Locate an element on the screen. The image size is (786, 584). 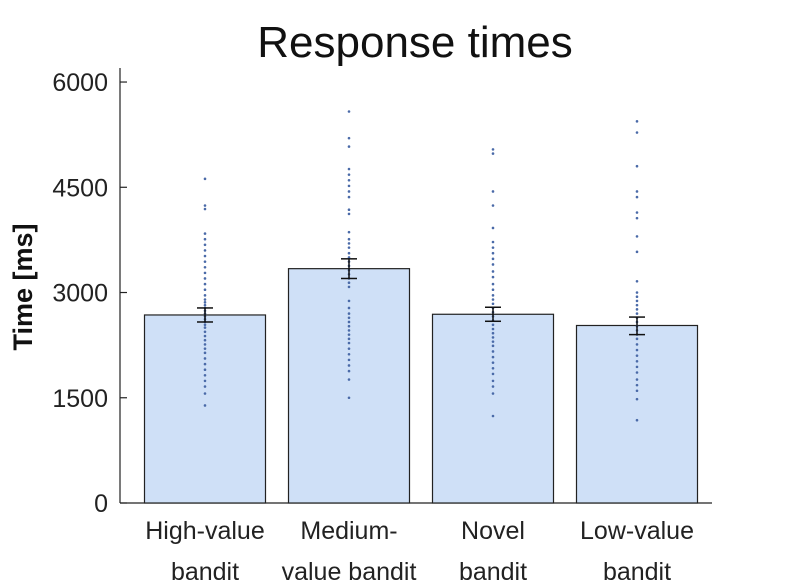
chart-title: Response times is located at coordinates (414, 42).